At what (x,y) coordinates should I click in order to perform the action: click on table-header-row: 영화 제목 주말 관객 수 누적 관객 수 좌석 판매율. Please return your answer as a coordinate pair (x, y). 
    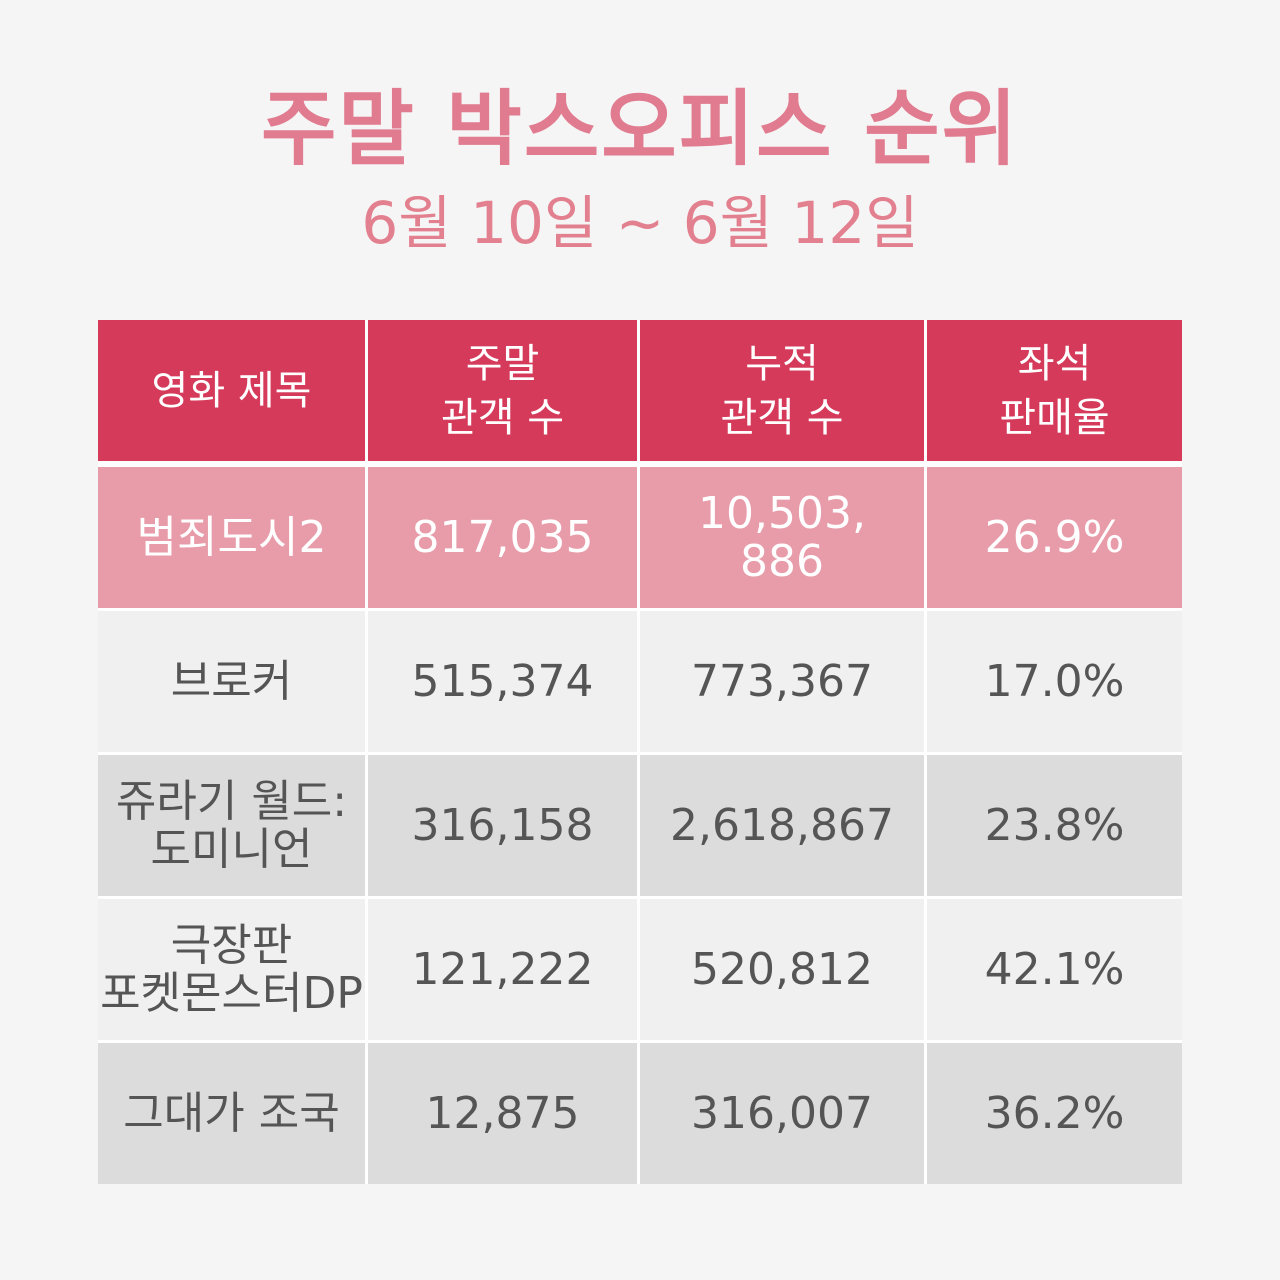
    Looking at the image, I should click on (640, 393).